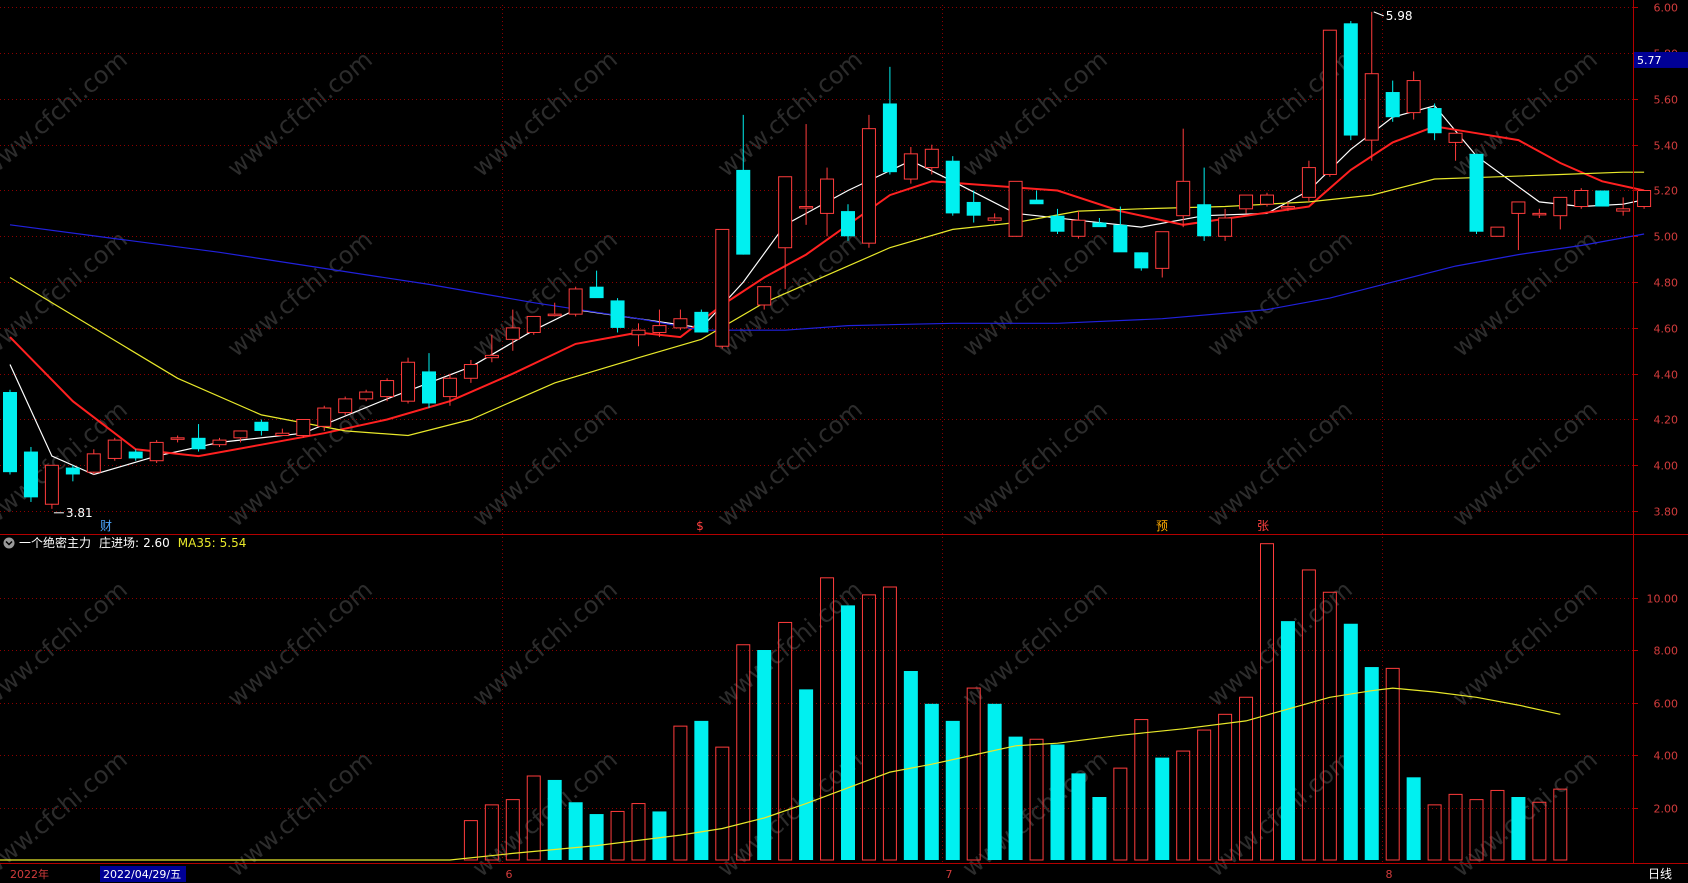 The width and height of the screenshot is (1688, 883). What do you see at coordinates (1660, 874) in the screenshot?
I see `period-label: 日线` at bounding box center [1660, 874].